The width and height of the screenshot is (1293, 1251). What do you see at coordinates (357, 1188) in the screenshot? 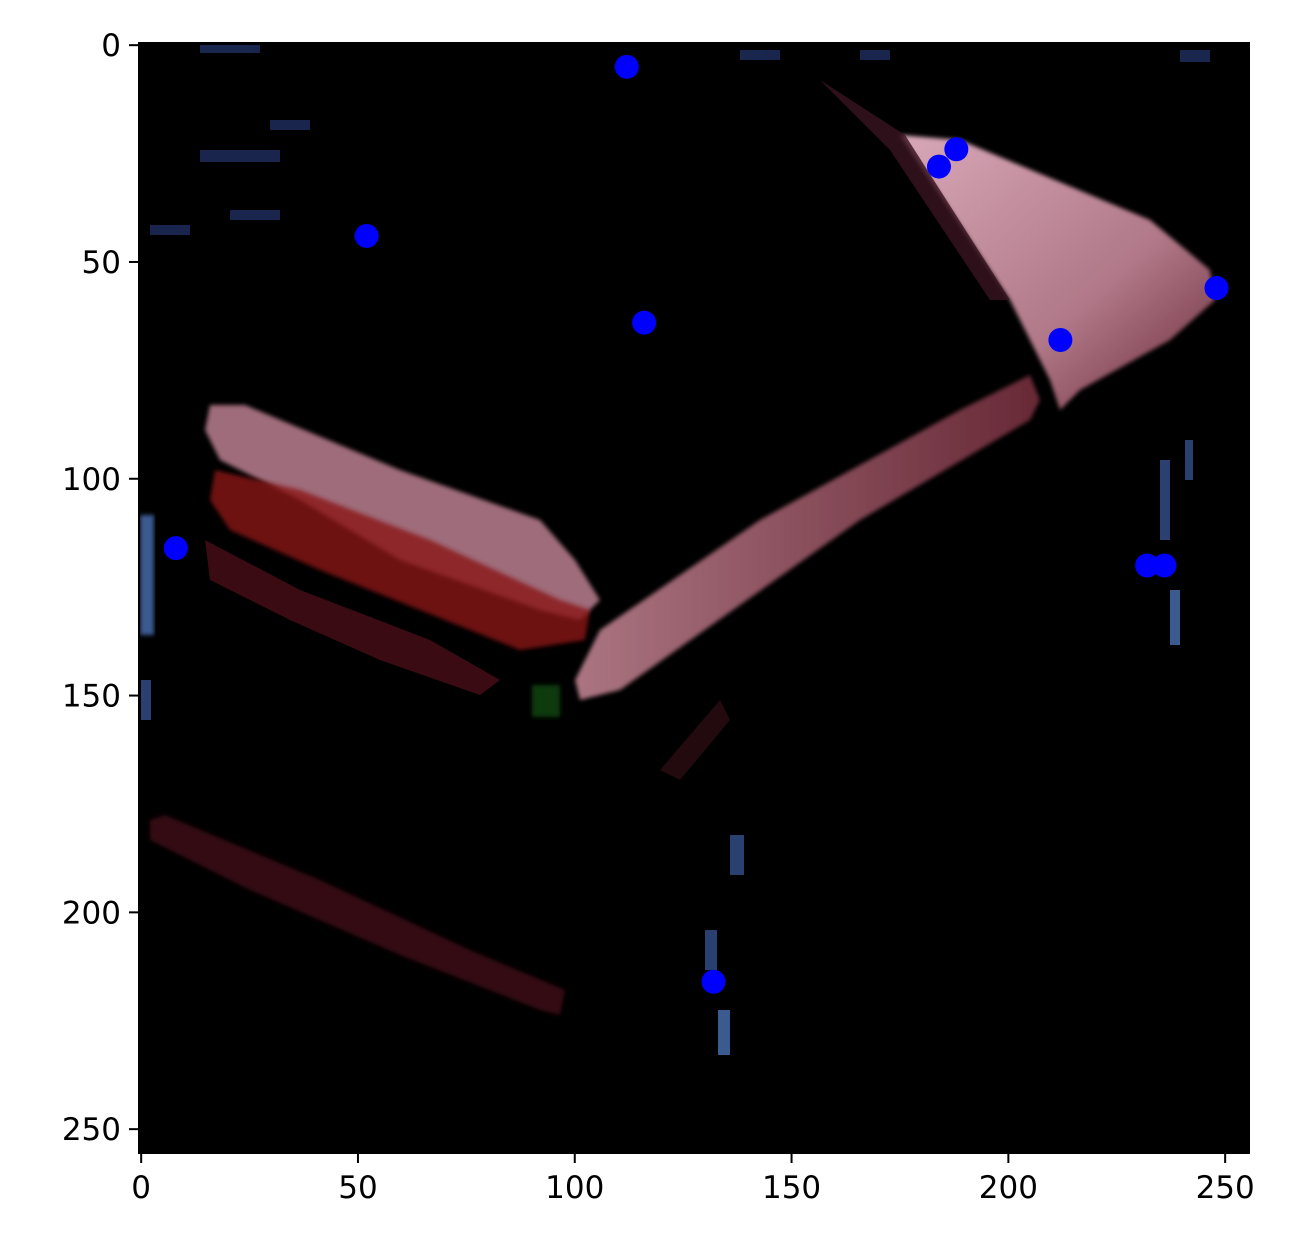
I see `x-tick-label: 50` at bounding box center [357, 1188].